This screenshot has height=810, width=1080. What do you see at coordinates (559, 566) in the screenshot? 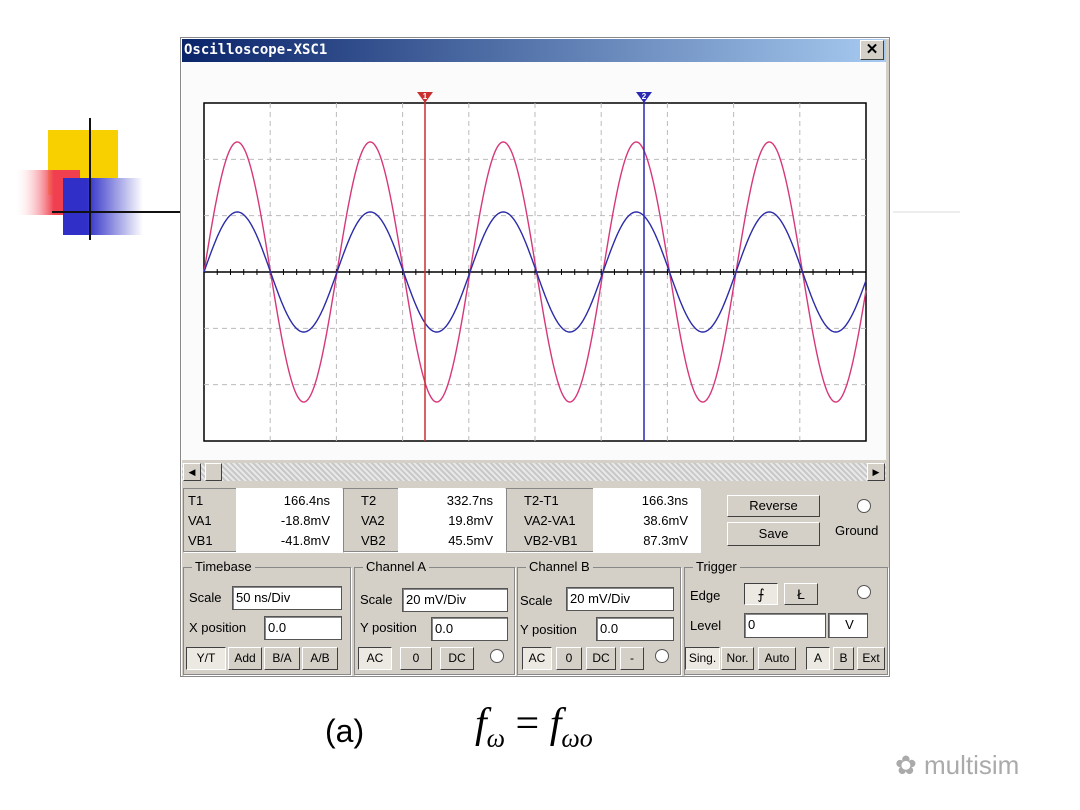
I see `group-title: Channel B` at bounding box center [559, 566].